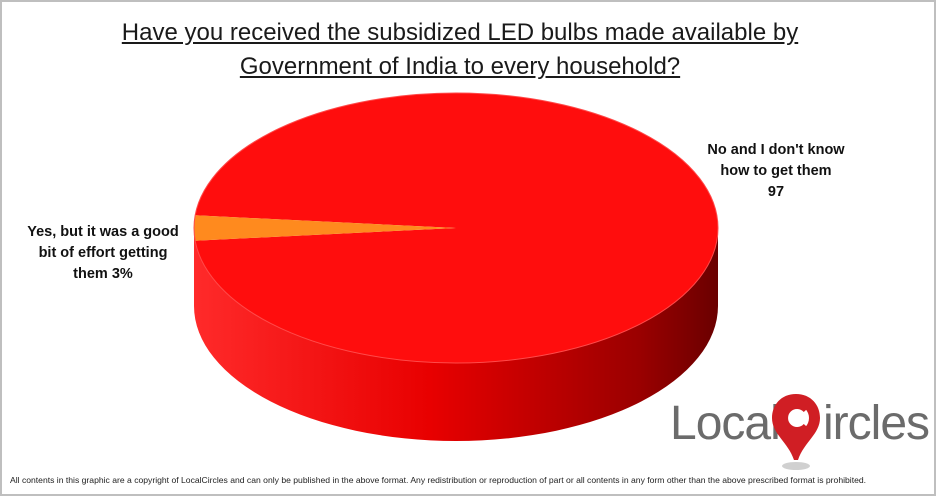 This screenshot has width=940, height=500. Describe the element at coordinates (796, 432) in the screenshot. I see `logo-pin-icon` at that location.